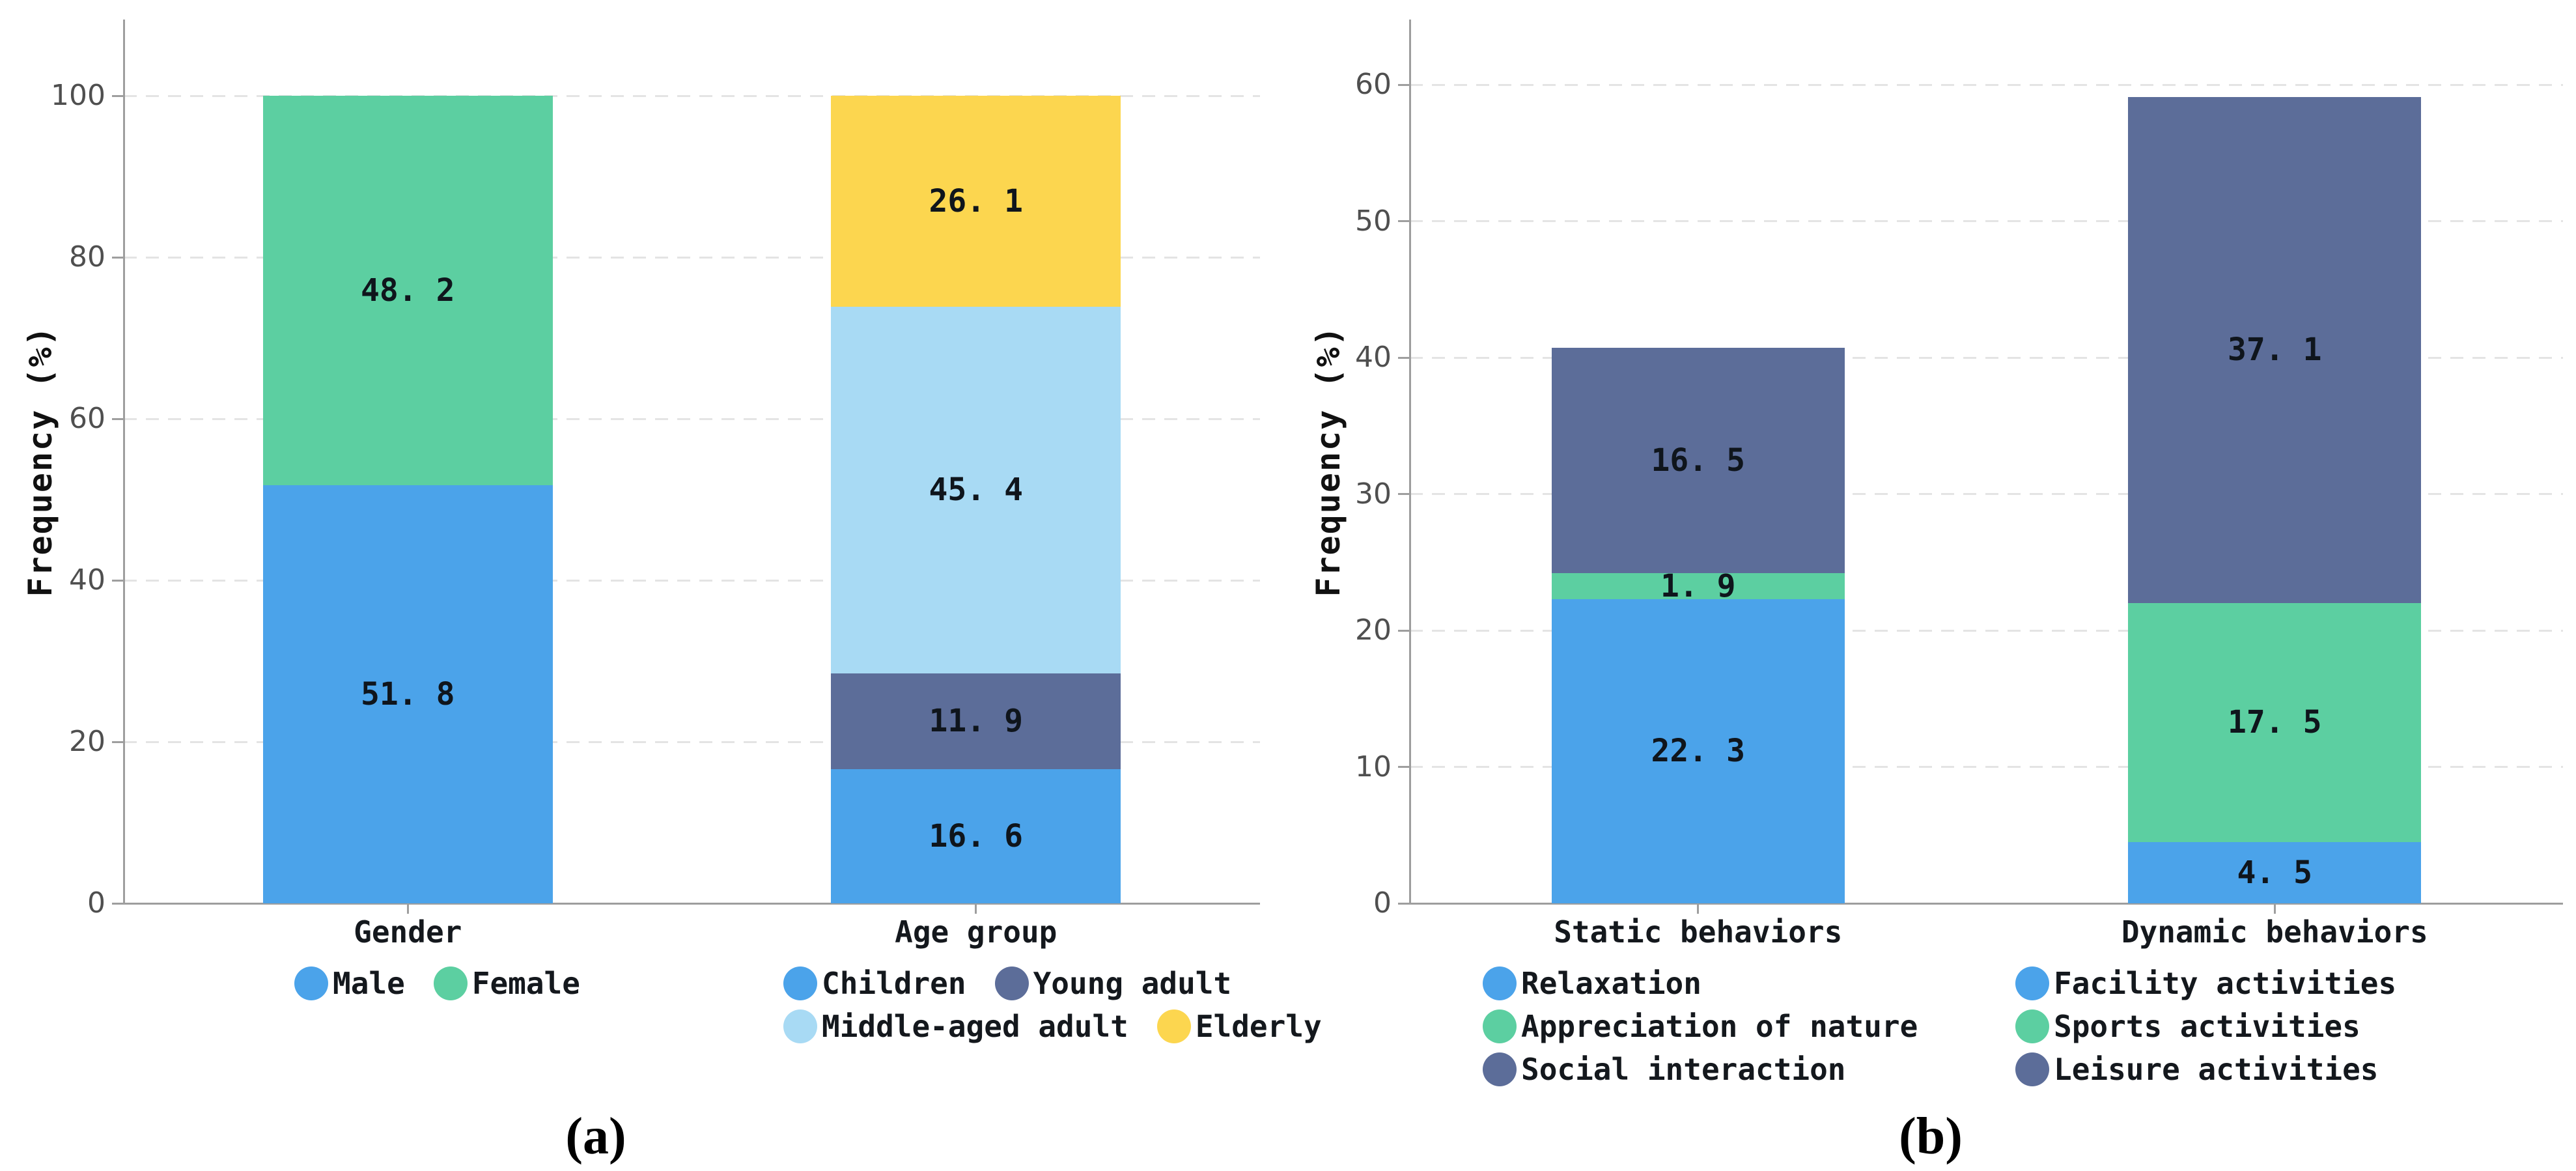 This screenshot has width=2576, height=1171. Describe the element at coordinates (2197, 1069) in the screenshot. I see `legend-item-leisure-activities: Leisure activities` at that location.